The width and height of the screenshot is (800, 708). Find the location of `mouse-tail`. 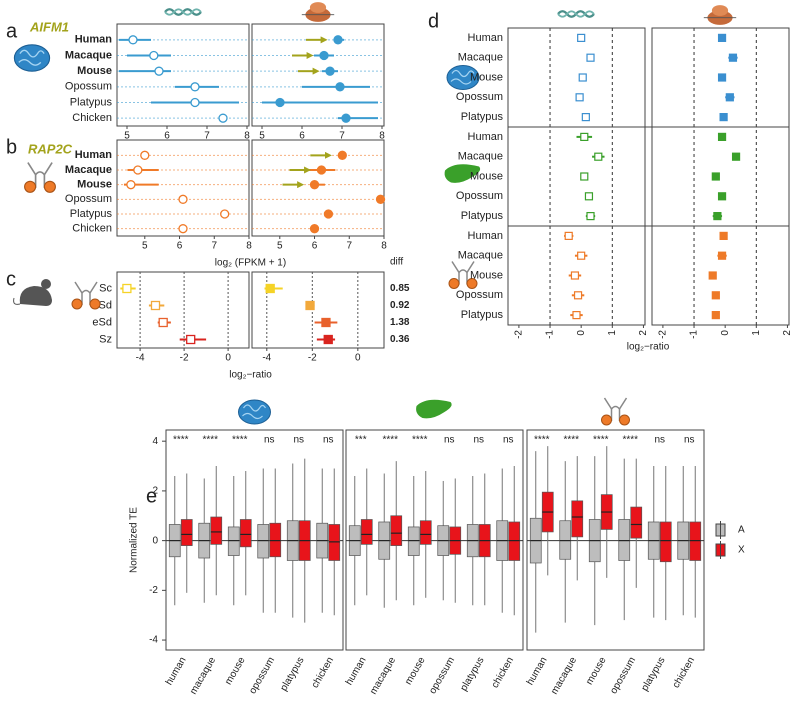

mouse-tail is located at coordinates (17, 301).